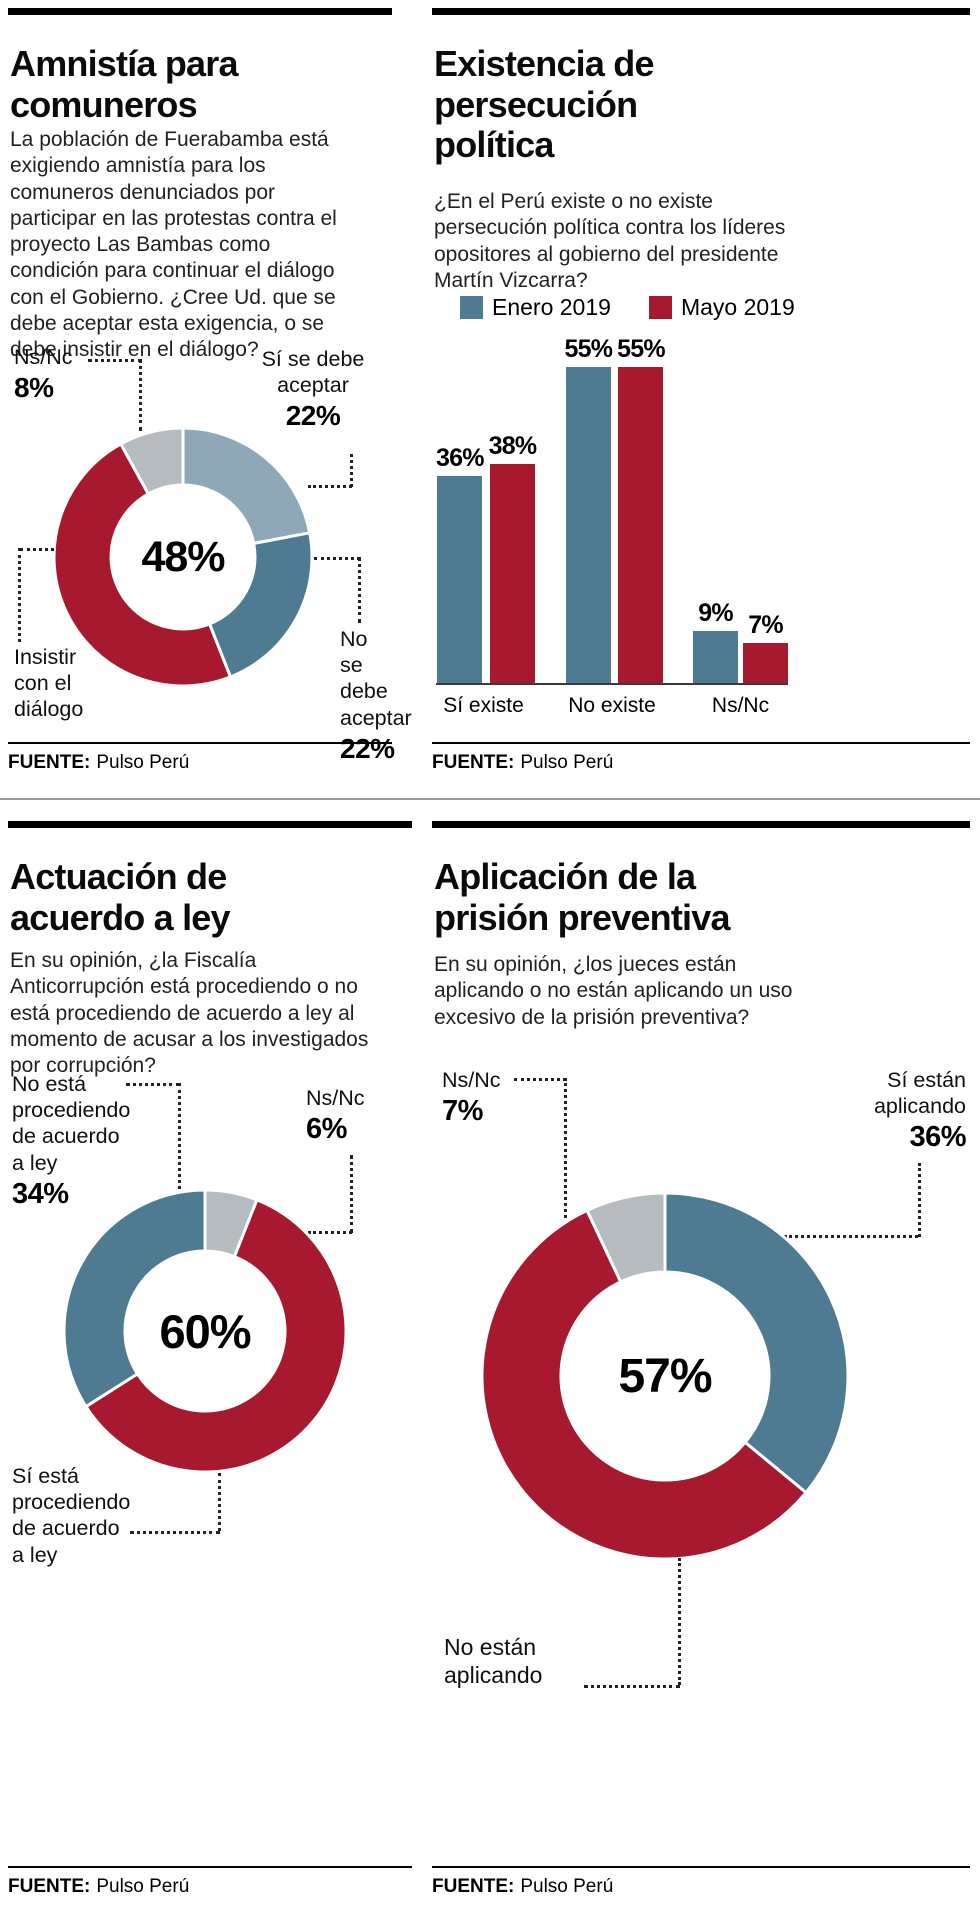 The width and height of the screenshot is (980, 1912). I want to click on callout-nsnc: Ns/Nc 6%, so click(335, 1115).